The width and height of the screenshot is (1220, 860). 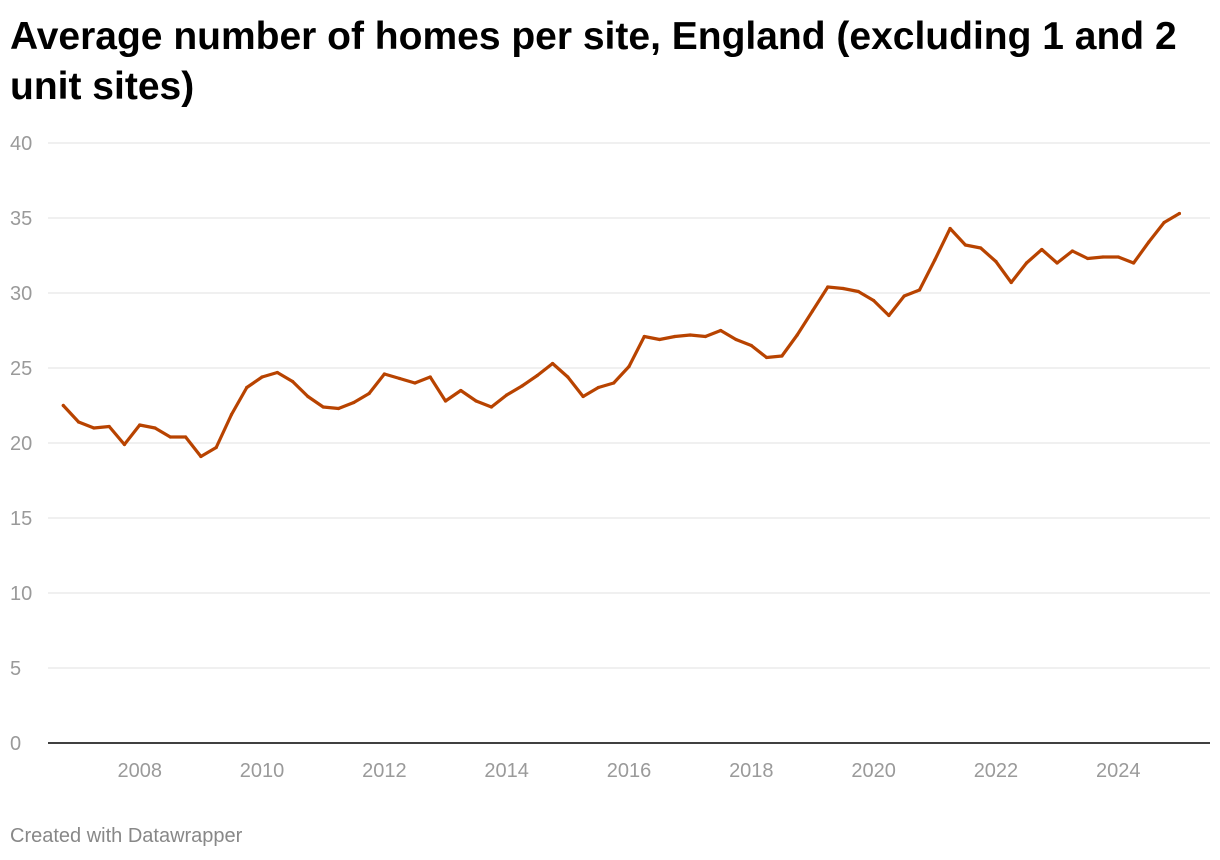 I want to click on x-tick-label: 2010, so click(x=262, y=771).